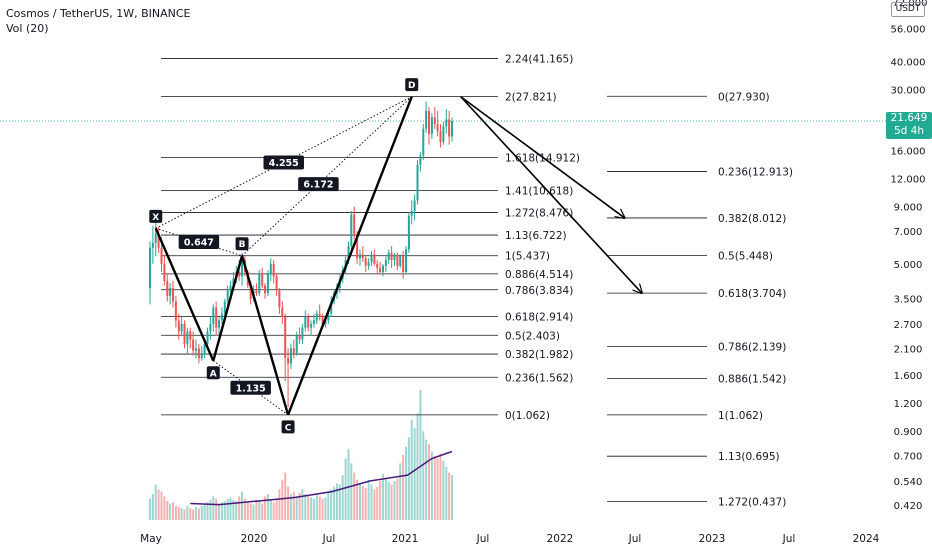 Image resolution: width=932 pixels, height=550 pixels. I want to click on fib-extension-label: 0.618(2.914), so click(539, 317).